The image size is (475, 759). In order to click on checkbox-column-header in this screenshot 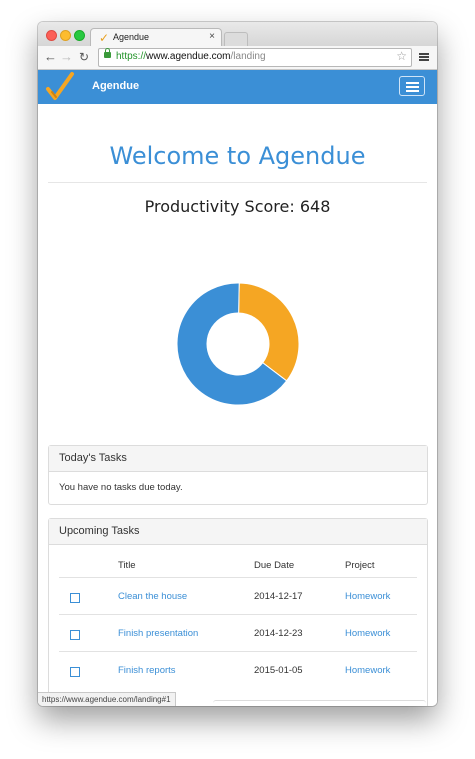, I will do `click(88, 565)`.